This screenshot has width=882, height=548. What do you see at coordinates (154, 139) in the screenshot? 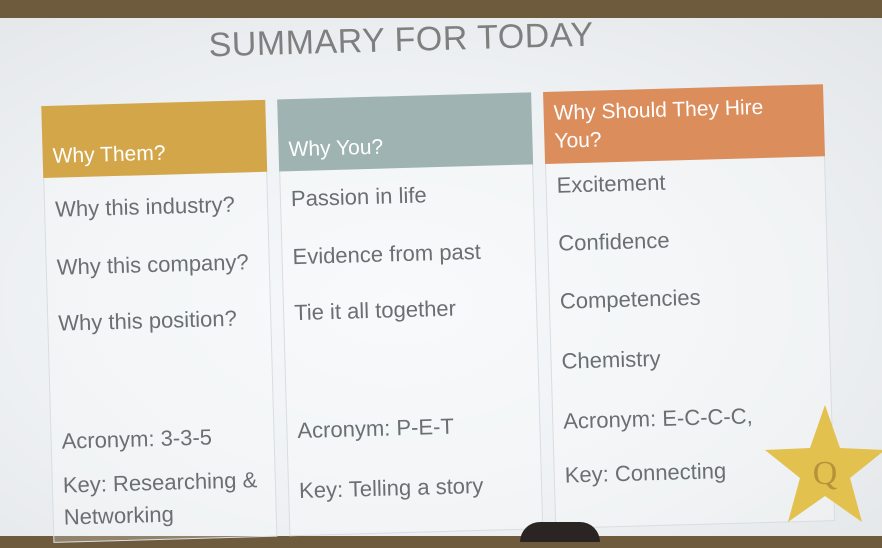
I see `column-header-why-them: Why Them?` at bounding box center [154, 139].